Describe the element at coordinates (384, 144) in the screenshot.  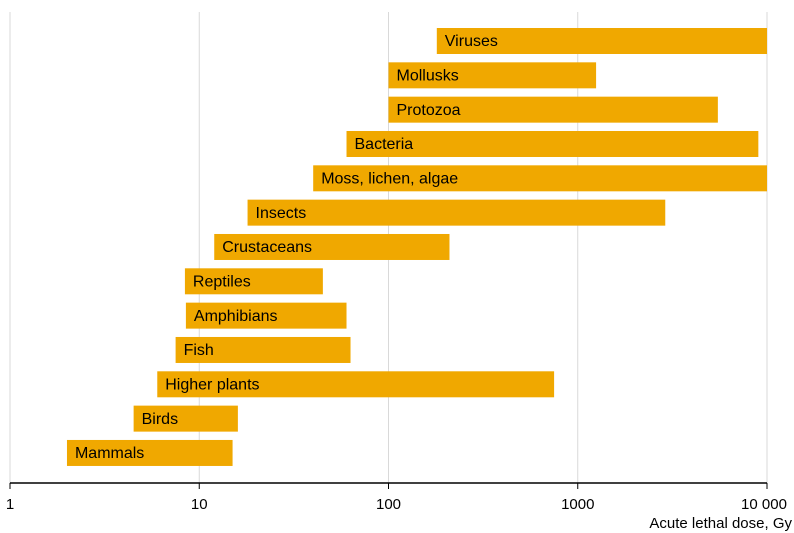
I see `bar-label: Bacteria` at that location.